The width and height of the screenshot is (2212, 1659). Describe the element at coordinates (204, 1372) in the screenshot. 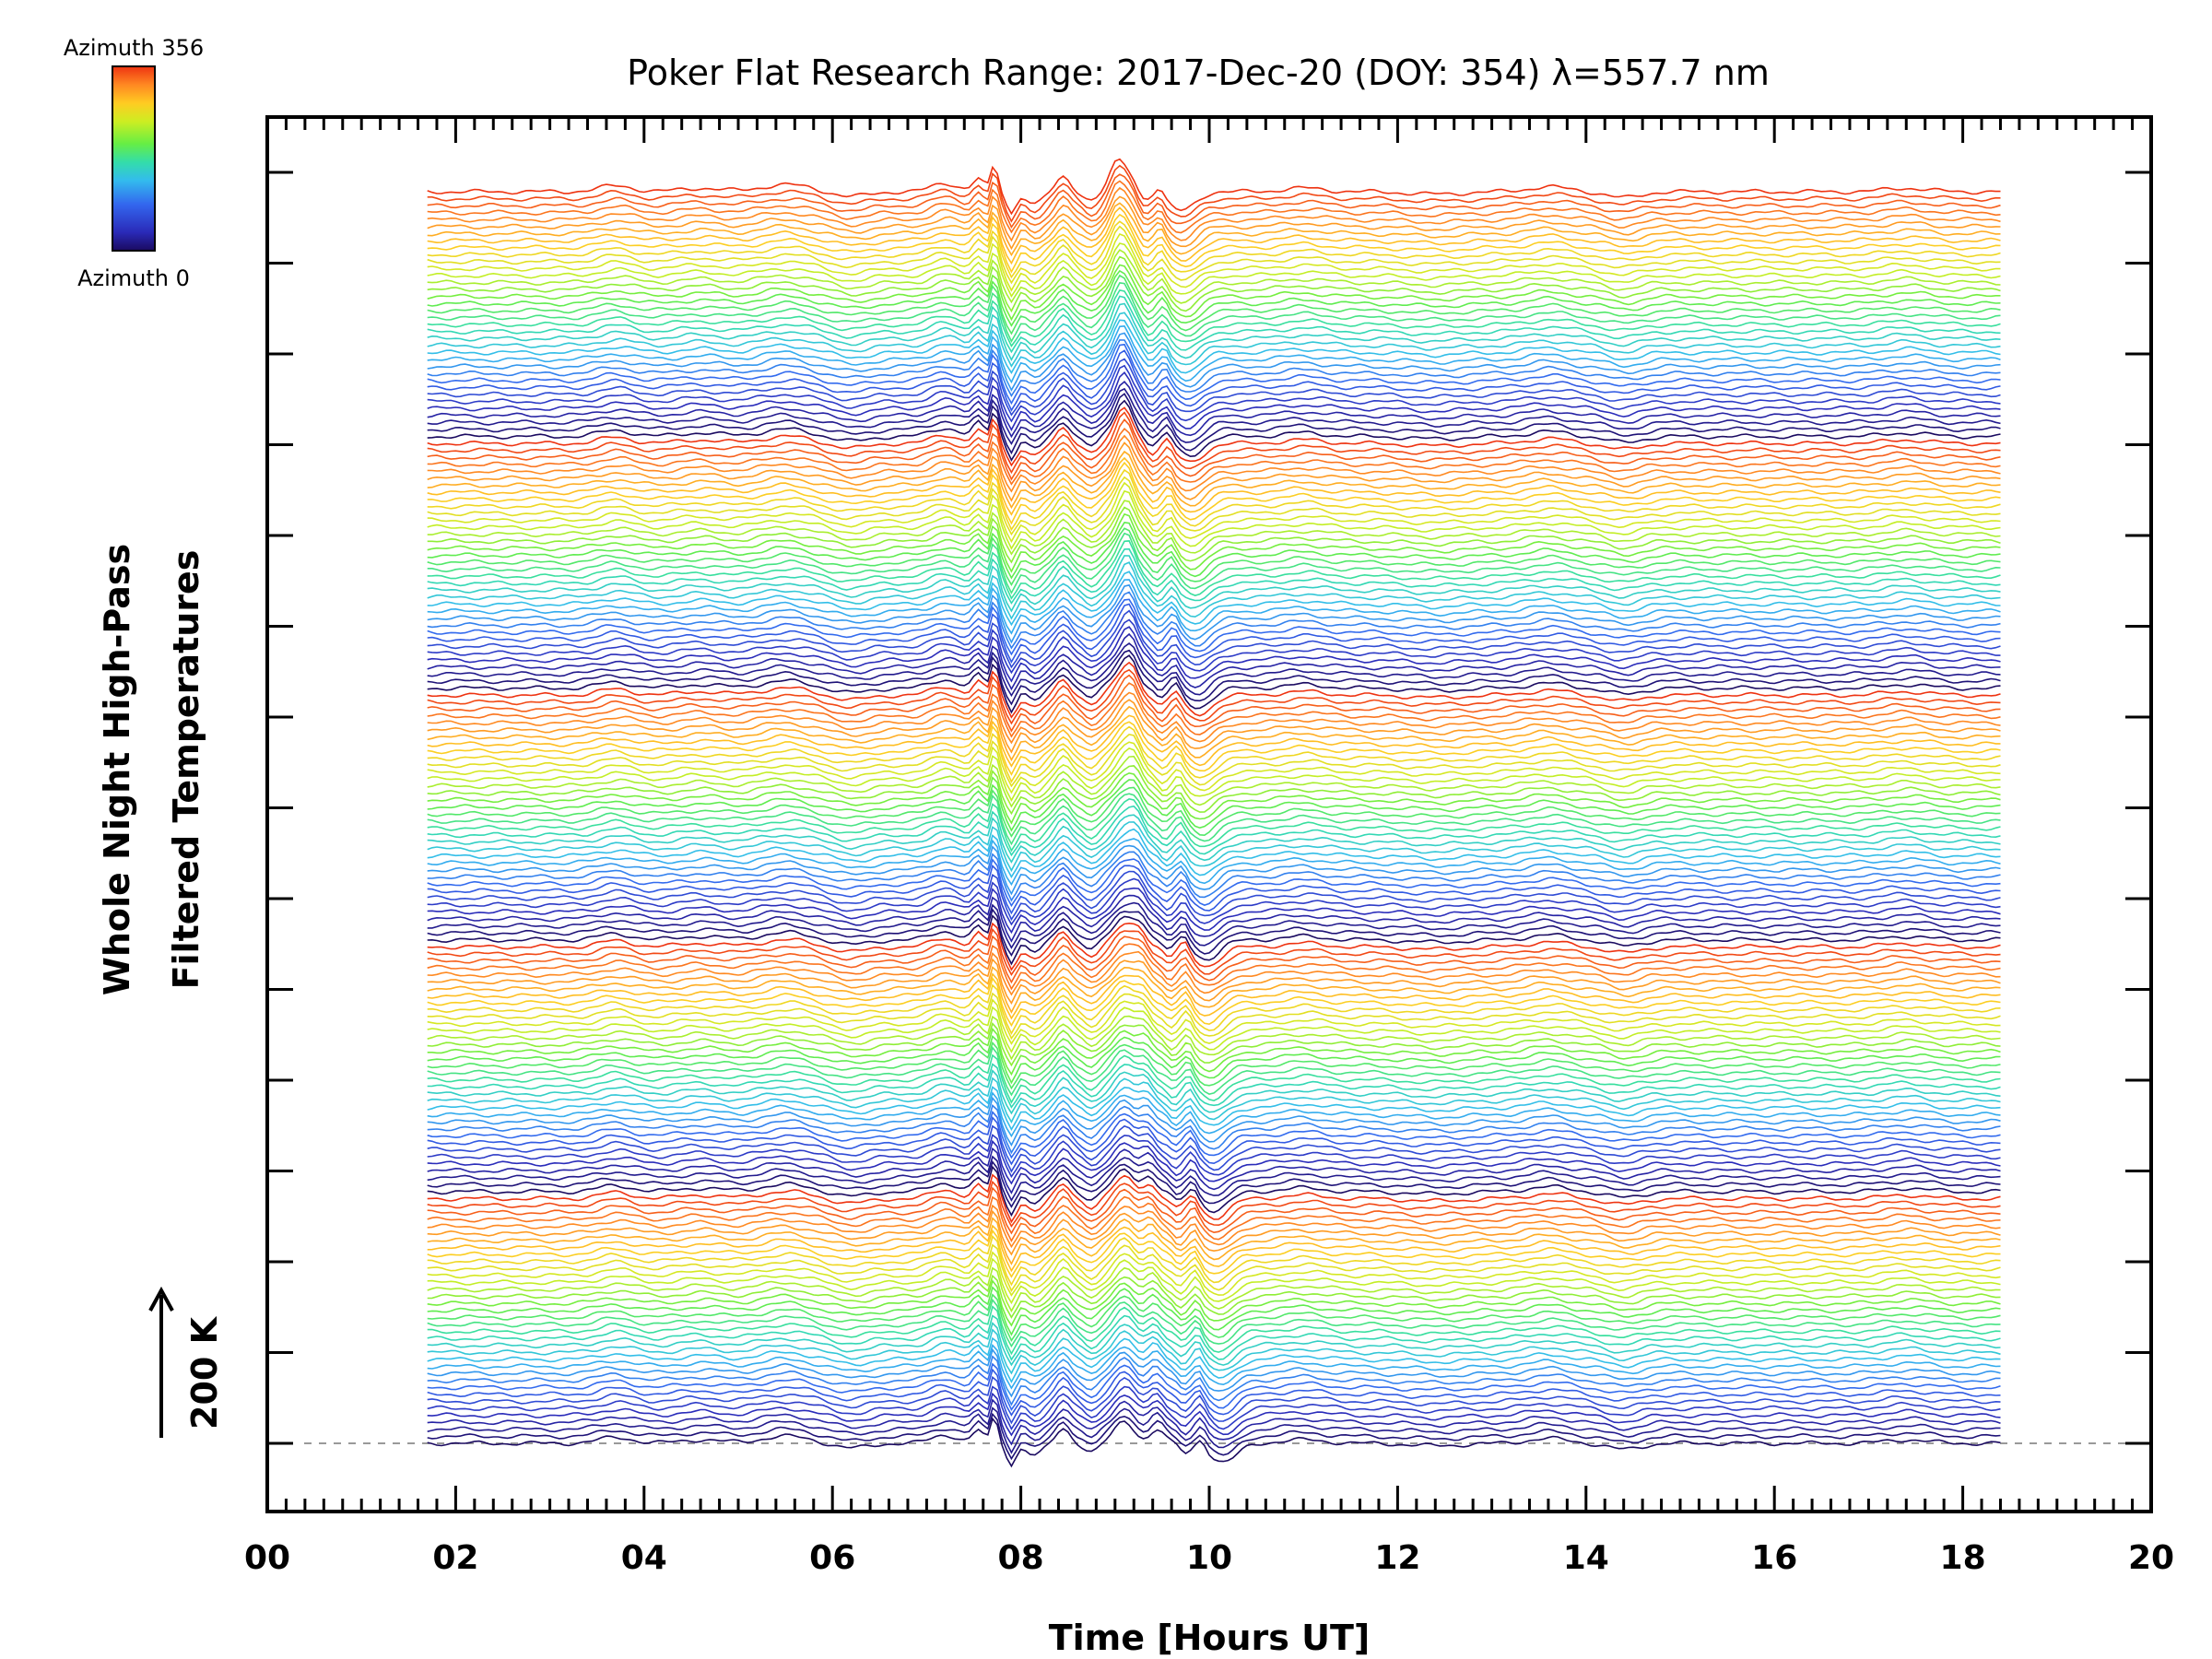

I see `scale-label: 200 K` at that location.